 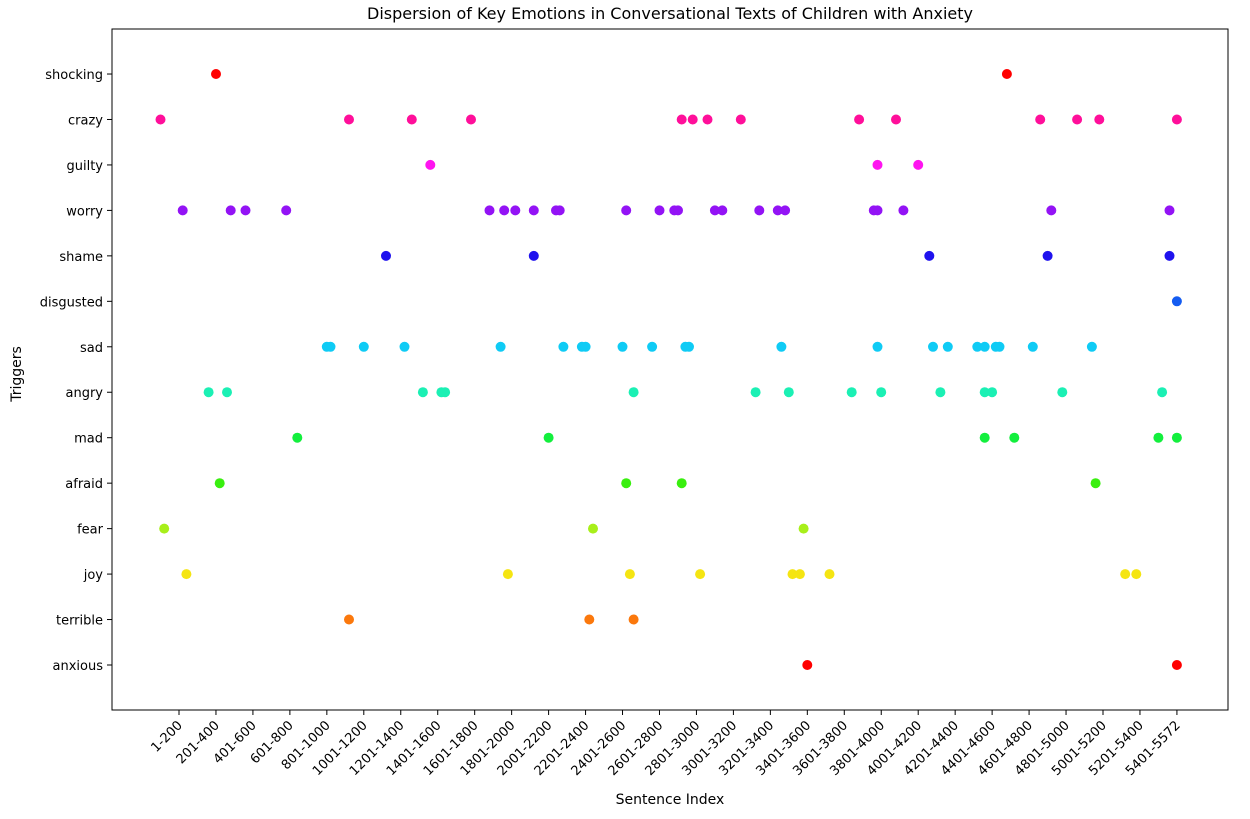 What do you see at coordinates (1176, 301) in the screenshot?
I see `data-point-disgusted` at bounding box center [1176, 301].